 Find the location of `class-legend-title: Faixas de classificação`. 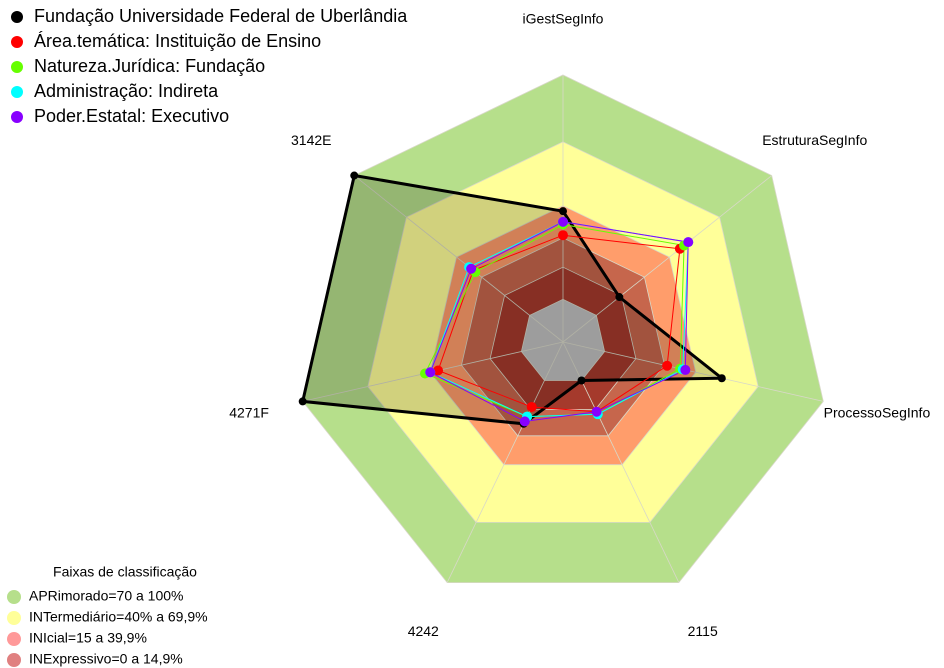

class-legend-title: Faixas de classificação is located at coordinates (125, 572).